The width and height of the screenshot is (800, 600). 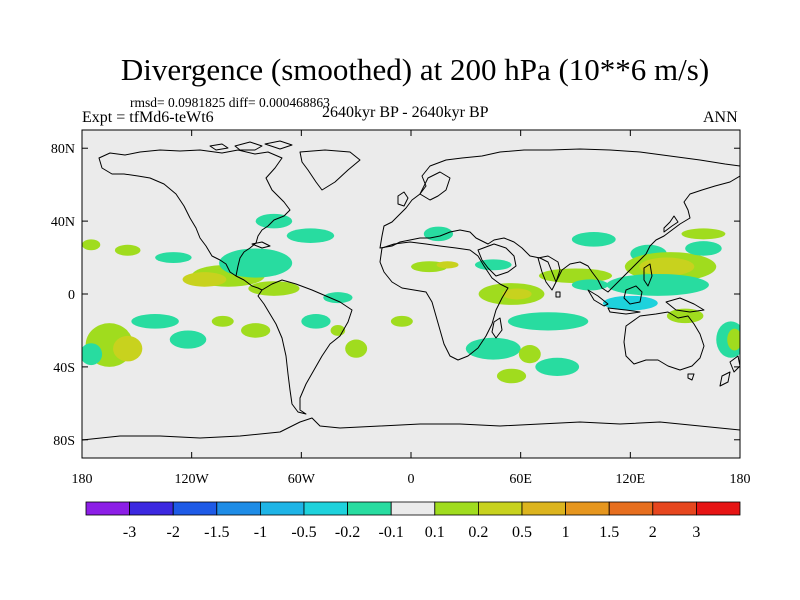 What do you see at coordinates (631, 479) in the screenshot?
I see `x-tick-label: 120E` at bounding box center [631, 479].